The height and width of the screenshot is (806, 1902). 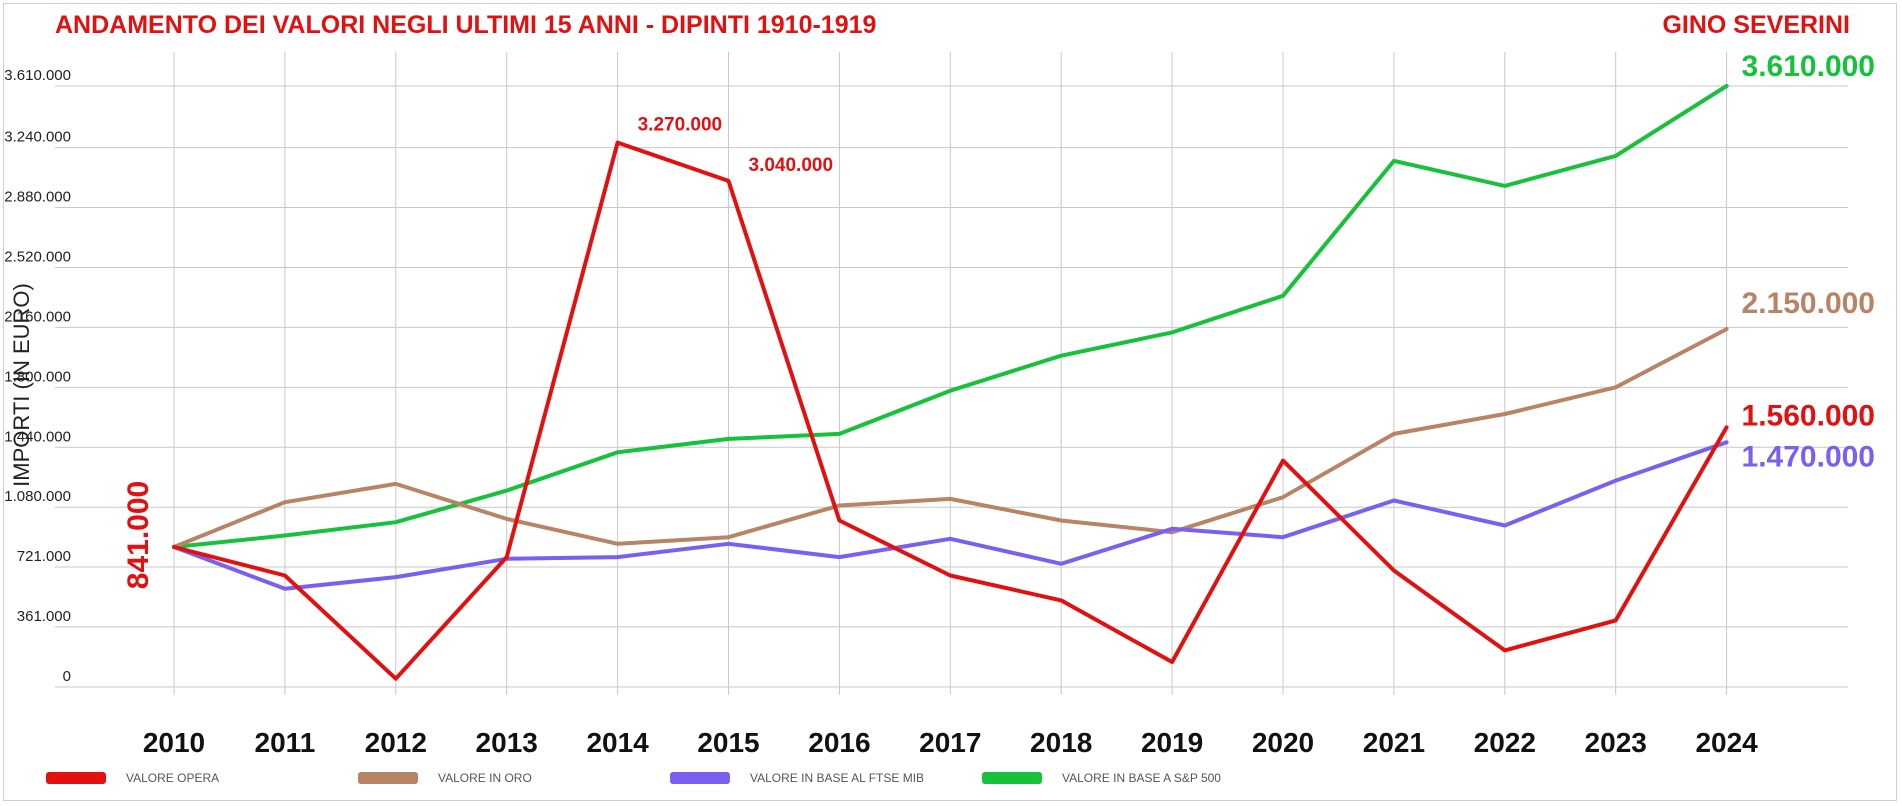 I want to click on data-label-annotation: 3.270.000, so click(x=680, y=125).